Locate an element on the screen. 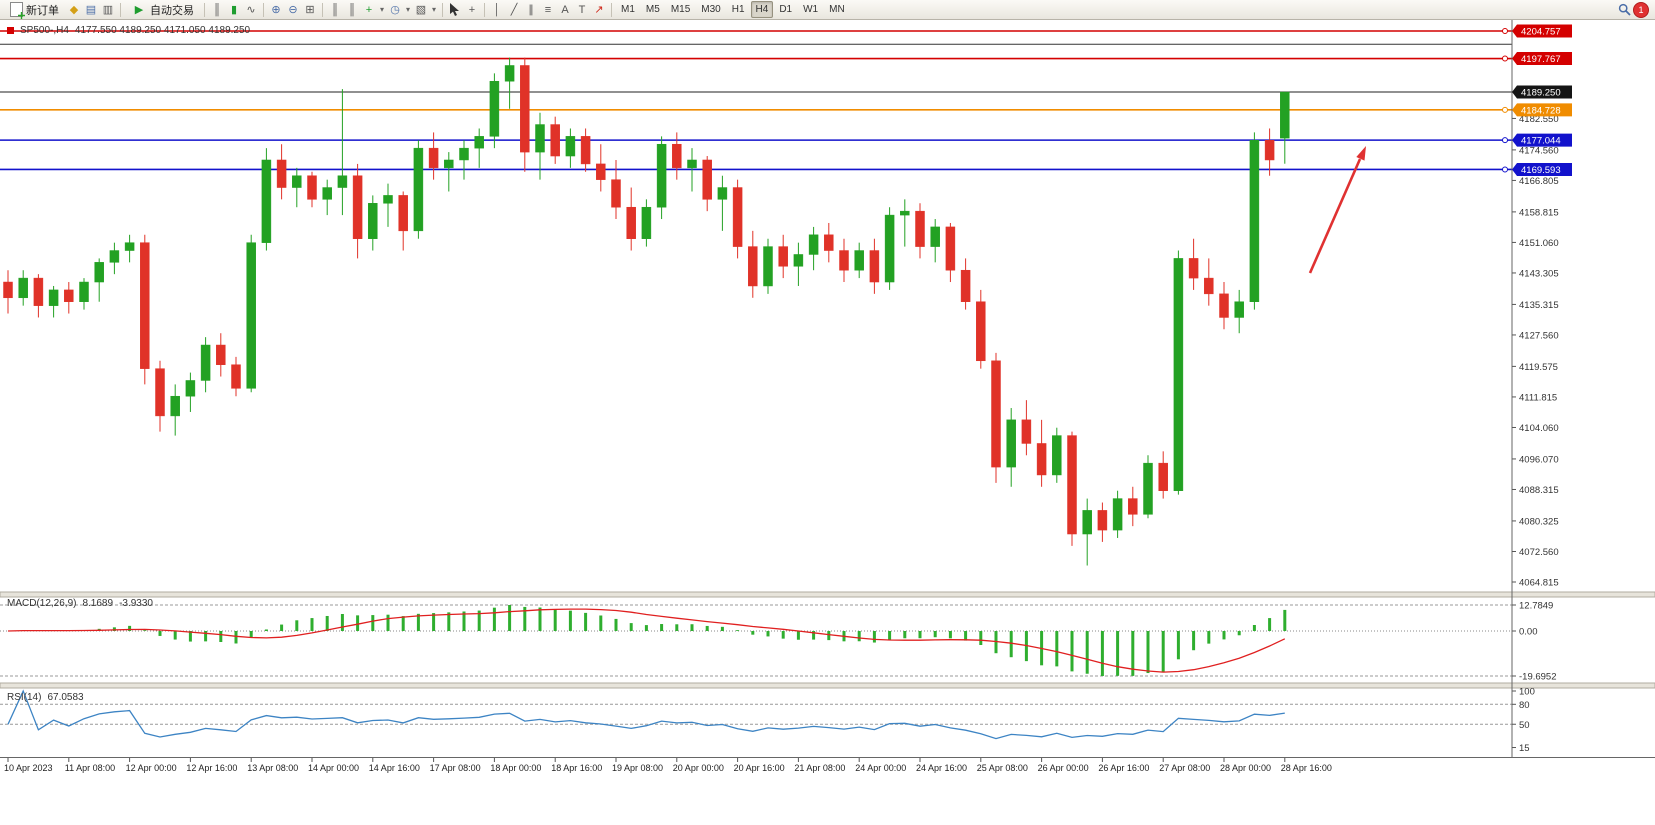  auto-scroll-icon: ║ is located at coordinates (335, 9).